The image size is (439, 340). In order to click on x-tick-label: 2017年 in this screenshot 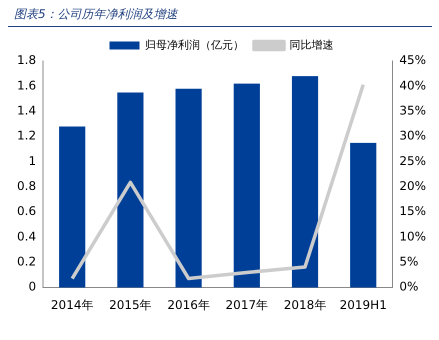, I will do `click(247, 305)`.